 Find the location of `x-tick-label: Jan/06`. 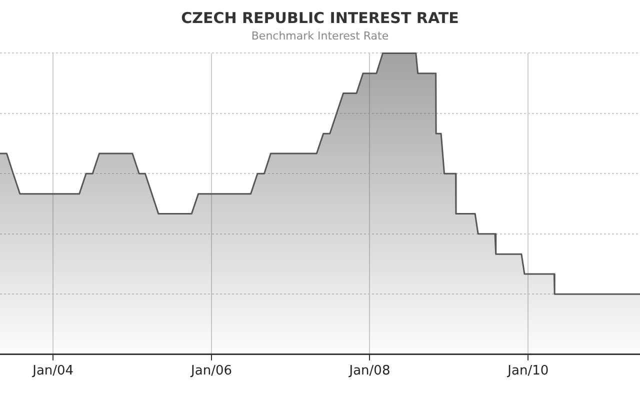

x-tick-label: Jan/06 is located at coordinates (211, 371).